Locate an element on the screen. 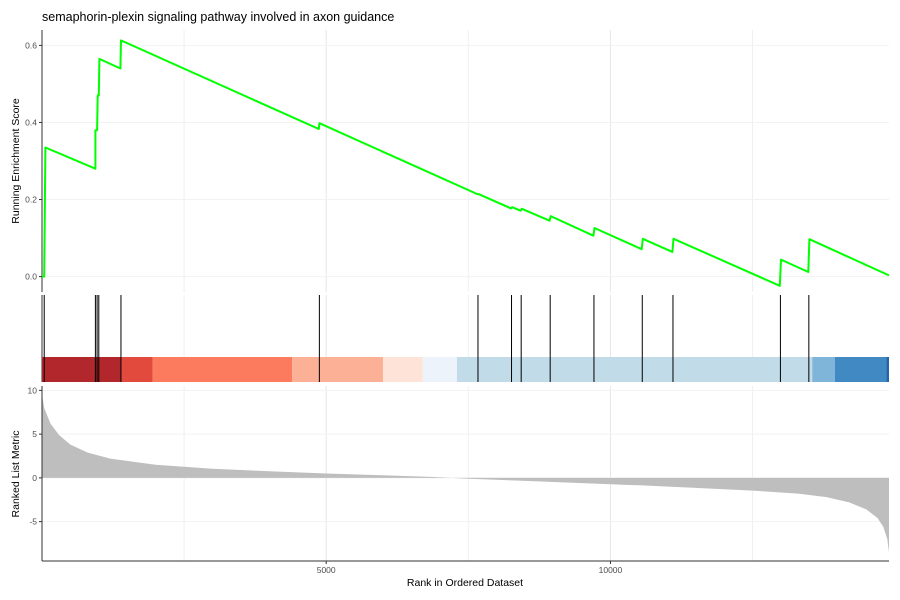 The height and width of the screenshot is (600, 900). running-score-y-label: Running Enrichment Score is located at coordinates (16, 161).